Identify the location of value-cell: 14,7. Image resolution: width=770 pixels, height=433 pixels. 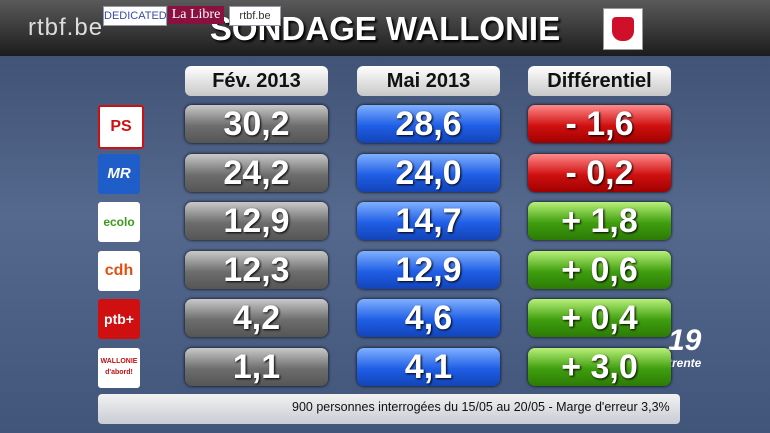
(428, 221).